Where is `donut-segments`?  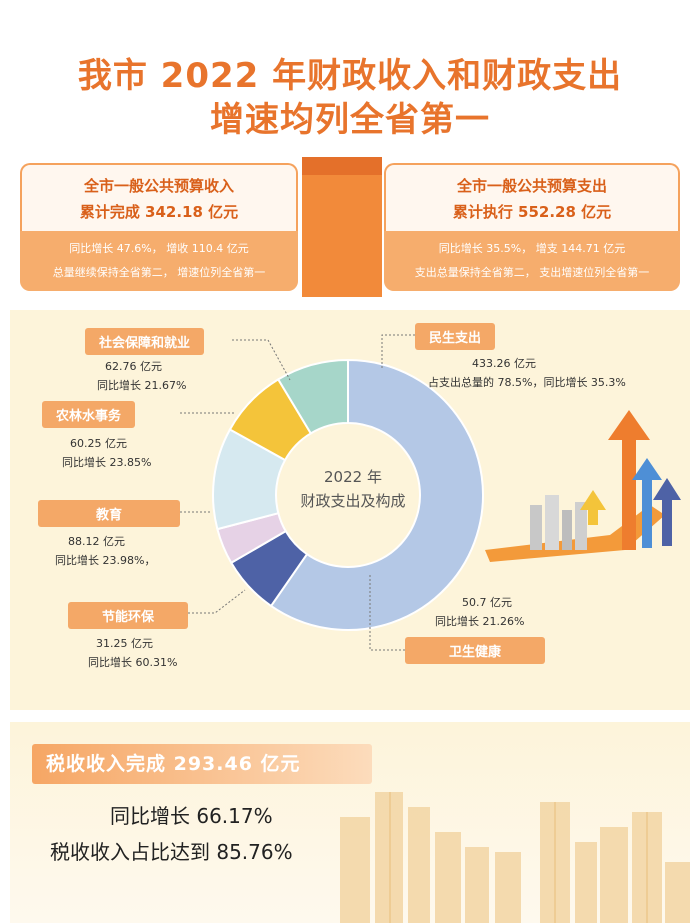 donut-segments is located at coordinates (348, 494).